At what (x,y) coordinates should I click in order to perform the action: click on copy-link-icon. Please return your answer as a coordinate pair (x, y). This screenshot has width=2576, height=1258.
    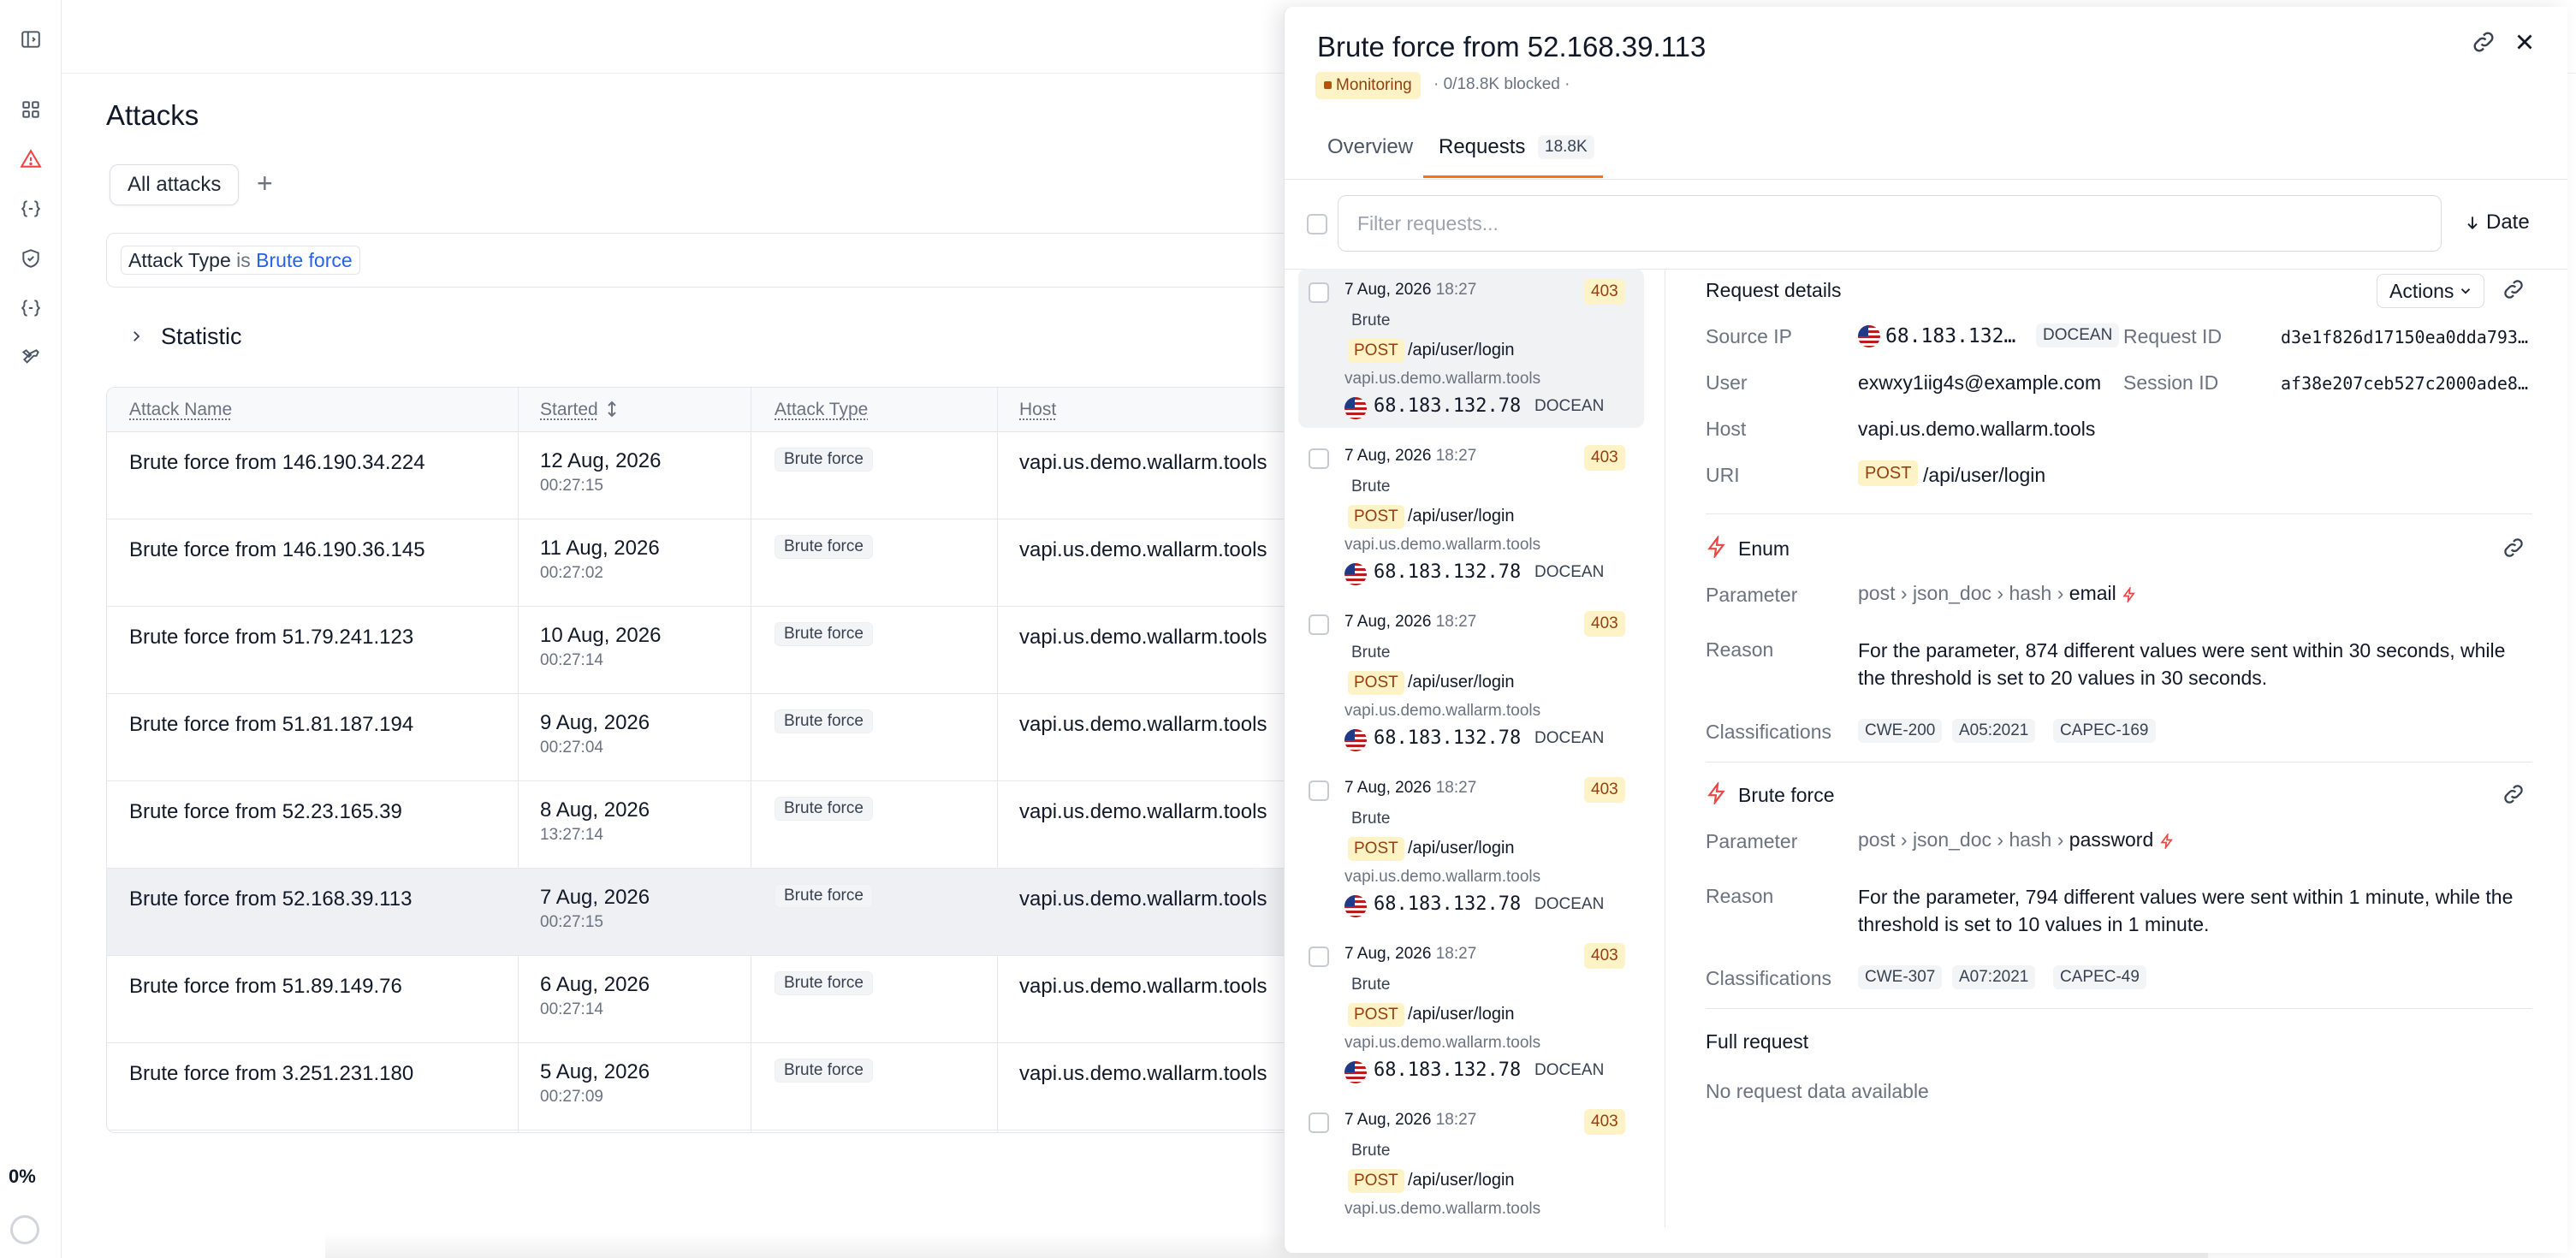
    Looking at the image, I should click on (2485, 43).